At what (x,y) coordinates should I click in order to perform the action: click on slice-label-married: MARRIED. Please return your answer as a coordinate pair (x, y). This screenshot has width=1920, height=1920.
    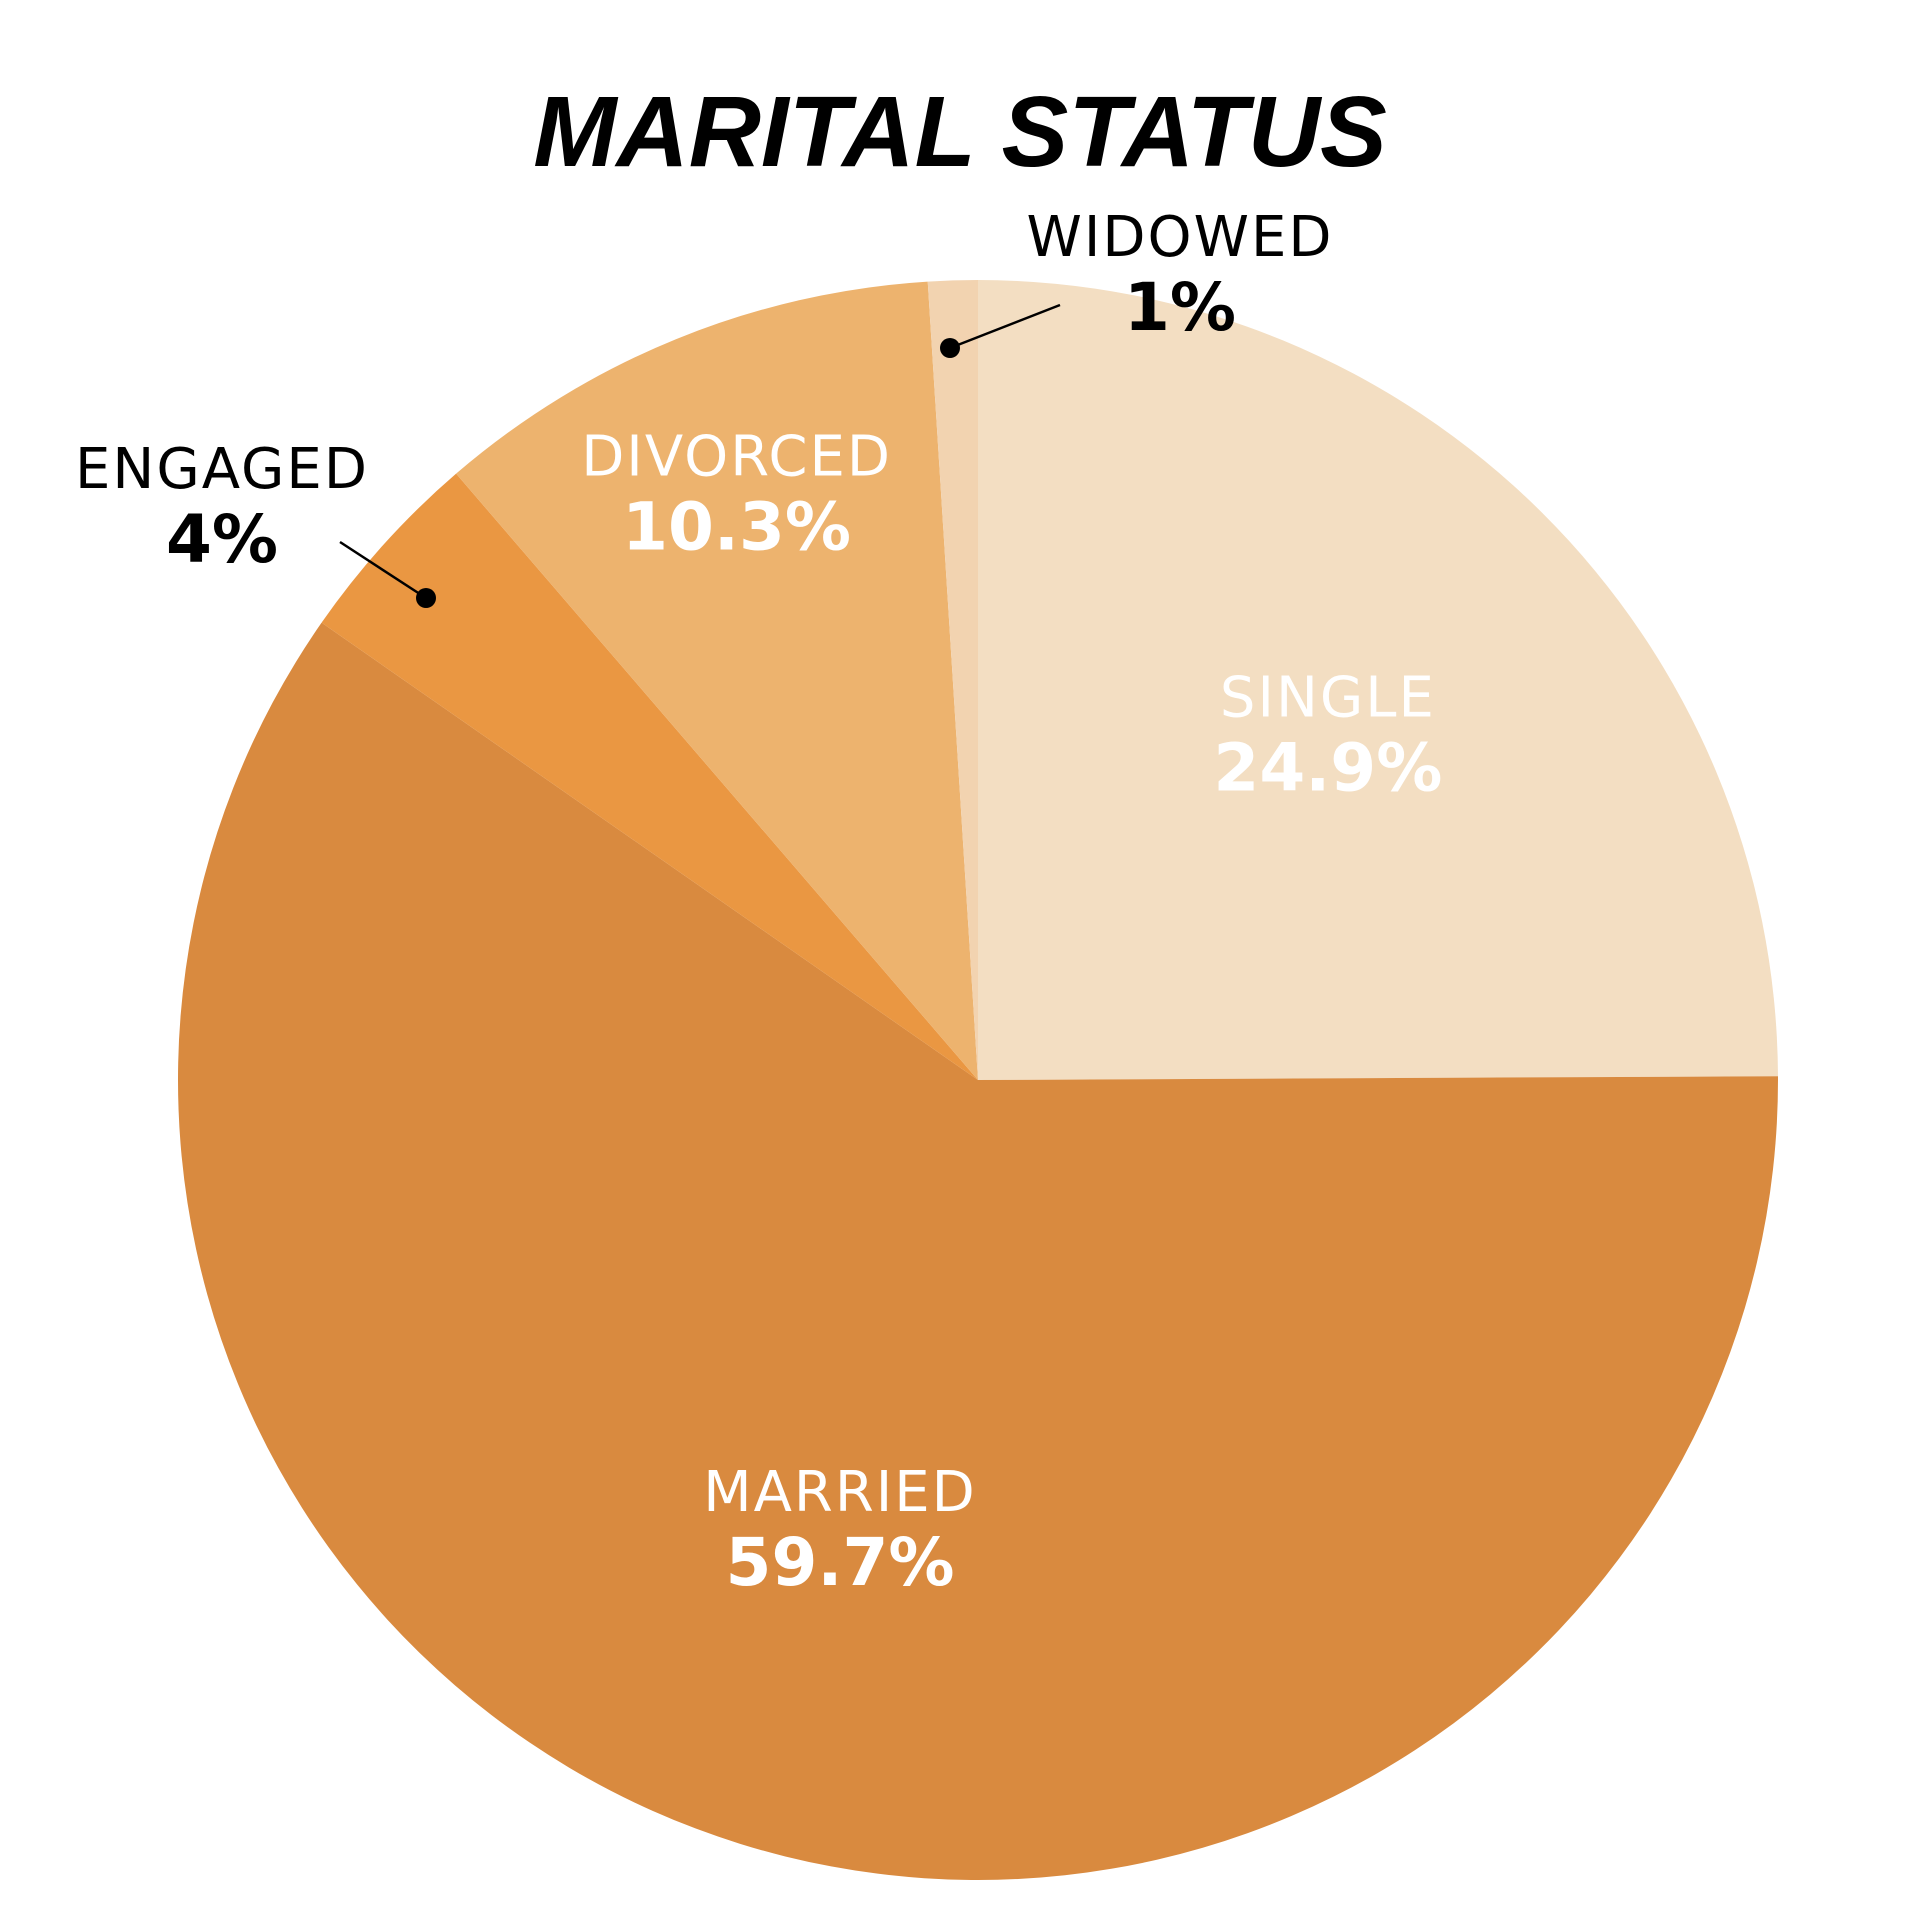
    Looking at the image, I should click on (839, 1492).